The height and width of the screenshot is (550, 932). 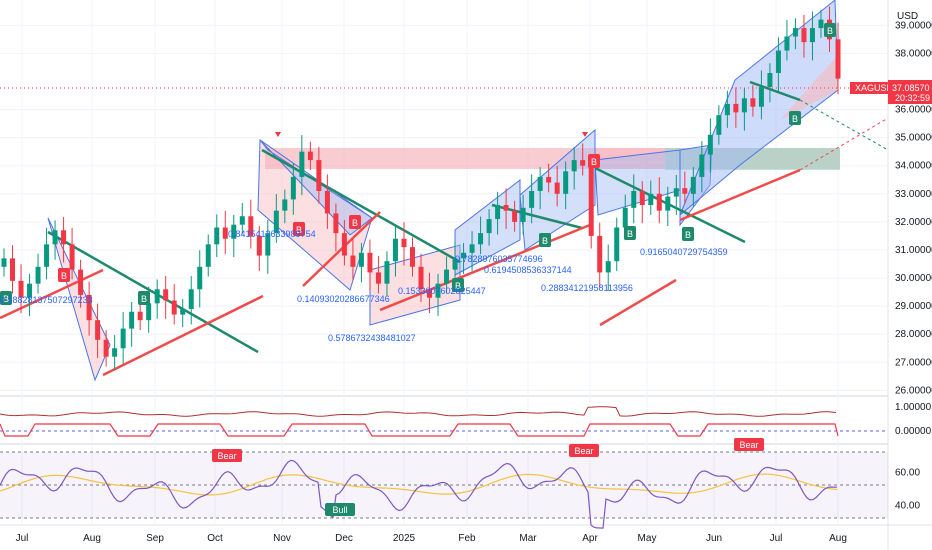 I want to click on time-label-7: Feb, so click(x=467, y=538).